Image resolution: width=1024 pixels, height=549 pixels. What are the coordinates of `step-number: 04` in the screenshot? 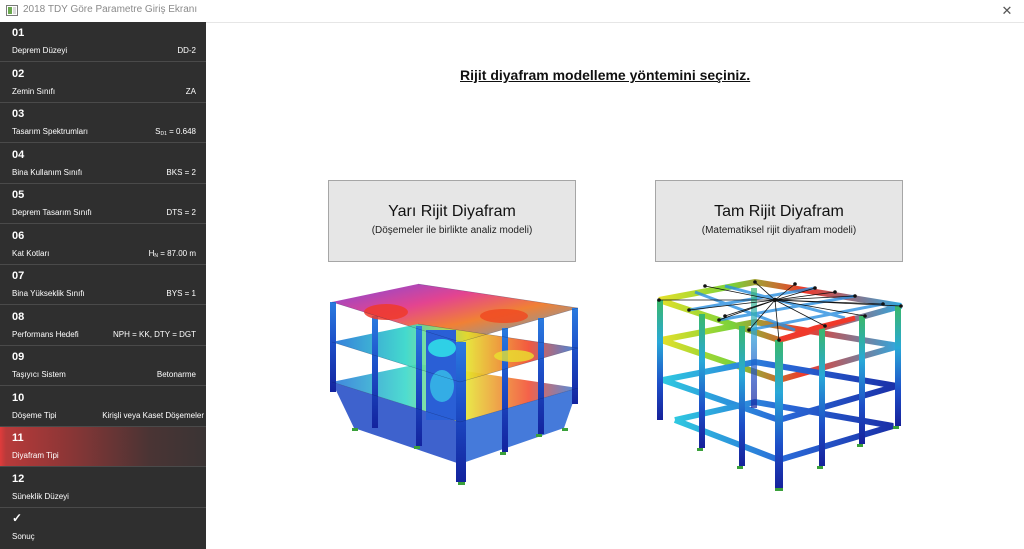 It's located at (18, 154).